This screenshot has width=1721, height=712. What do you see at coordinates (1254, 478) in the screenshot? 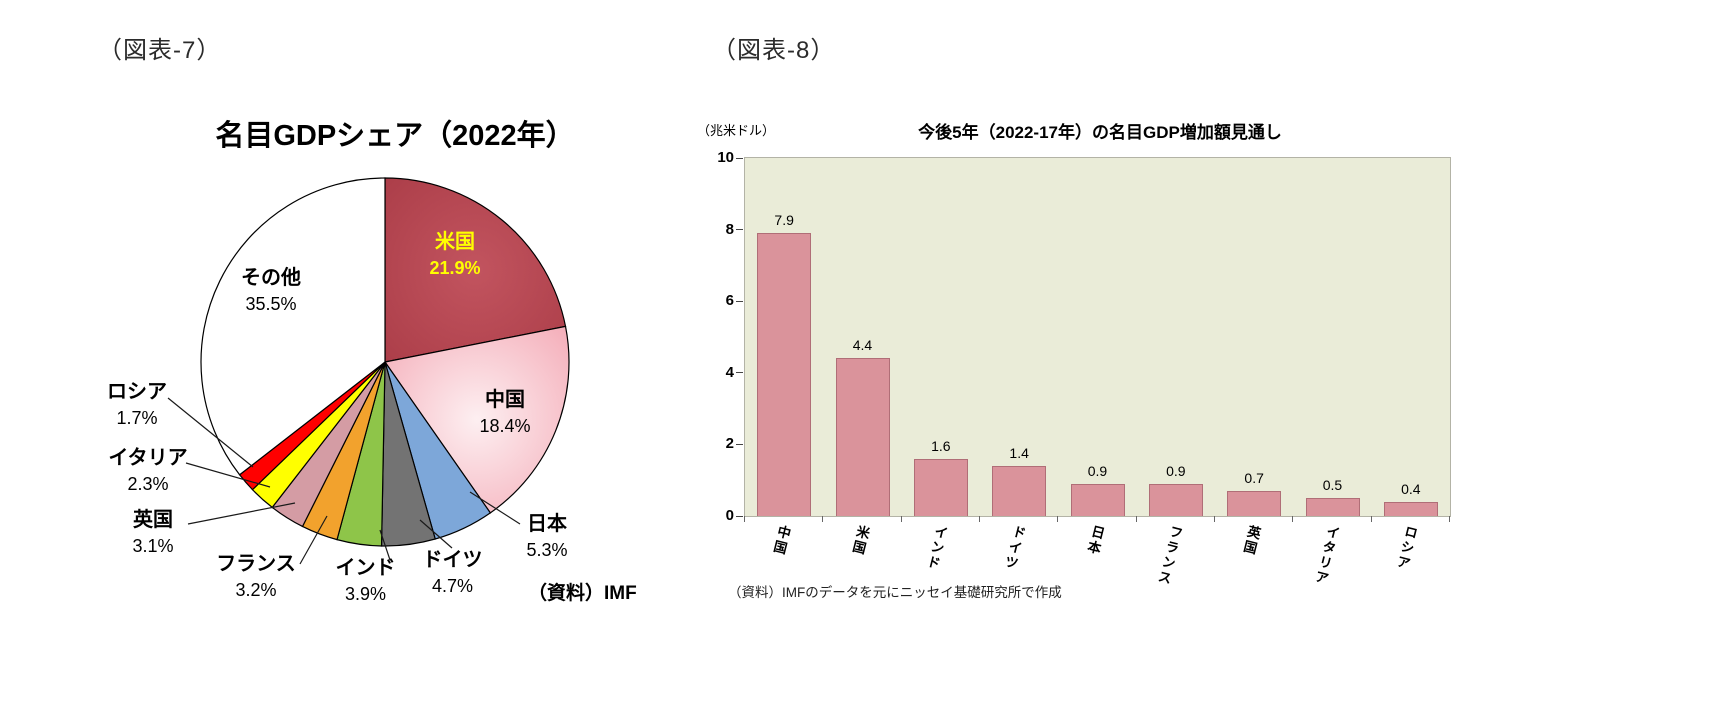
I see `bar-value-6: 0.7` at bounding box center [1254, 478].